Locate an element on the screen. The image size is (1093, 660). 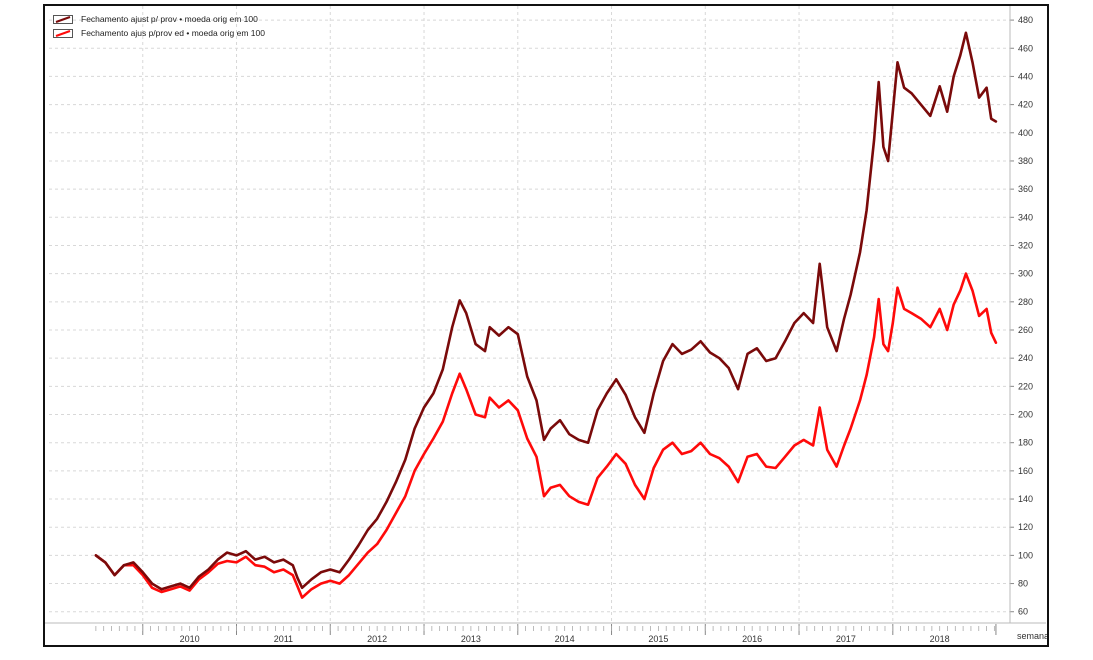
y-tick-label: 320 is located at coordinates (1025, 245).